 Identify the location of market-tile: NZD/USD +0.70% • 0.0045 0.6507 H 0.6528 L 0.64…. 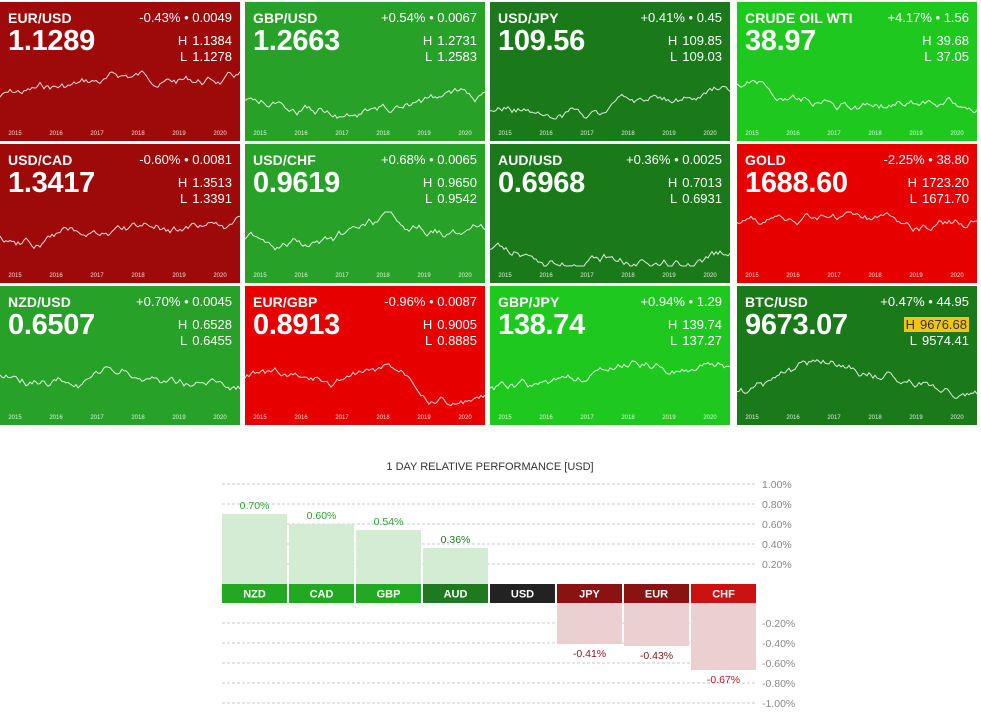
(120, 355).